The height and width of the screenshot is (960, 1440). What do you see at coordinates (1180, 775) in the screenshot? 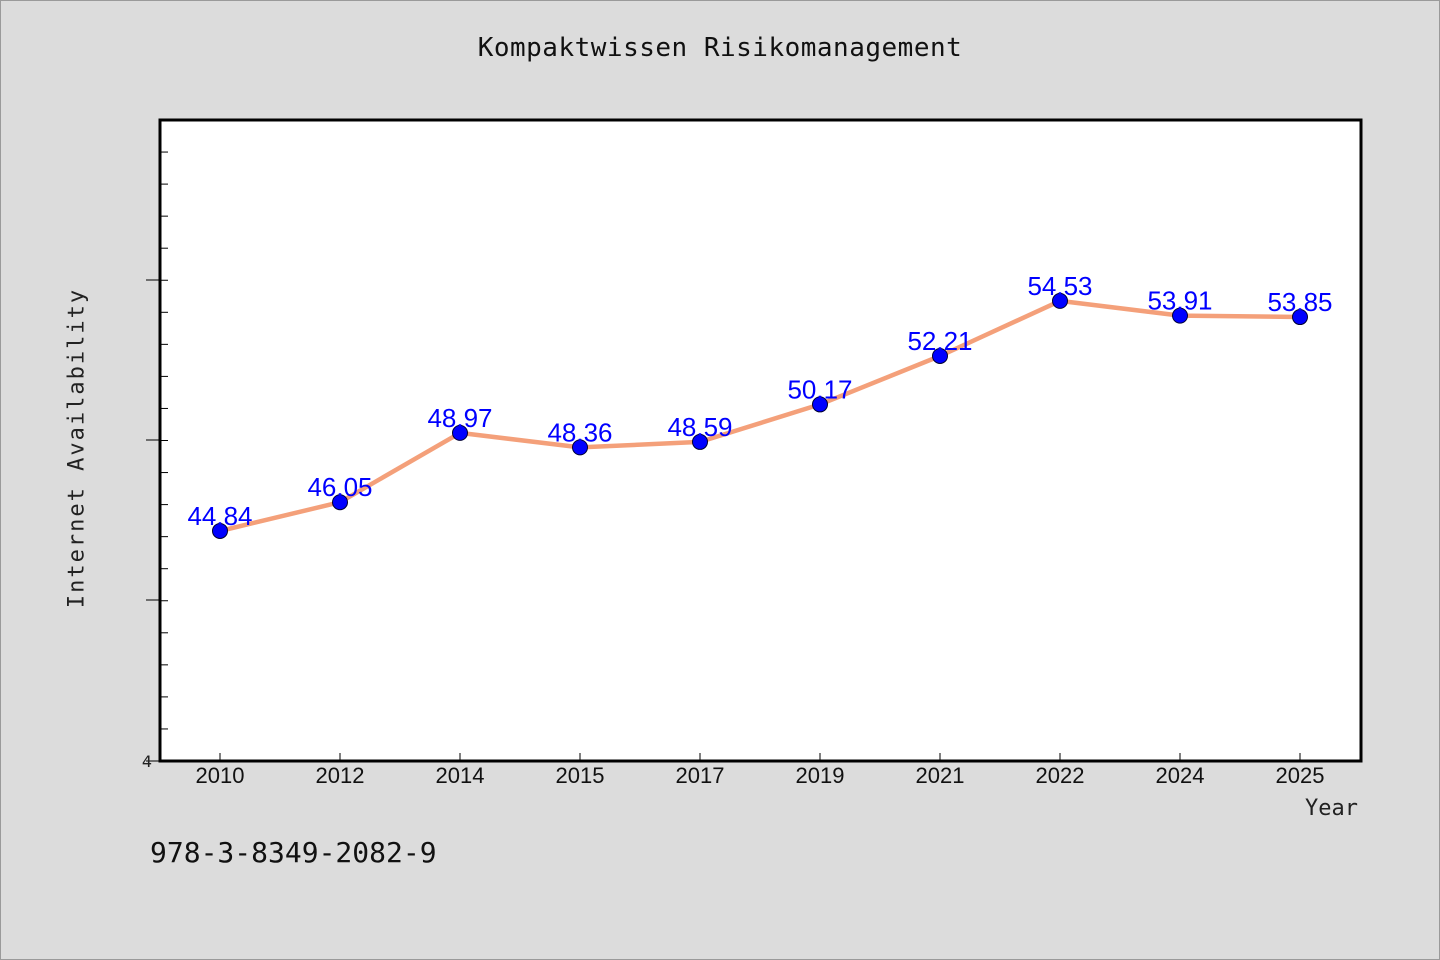
I see `x-tick-label: 2024` at bounding box center [1180, 775].